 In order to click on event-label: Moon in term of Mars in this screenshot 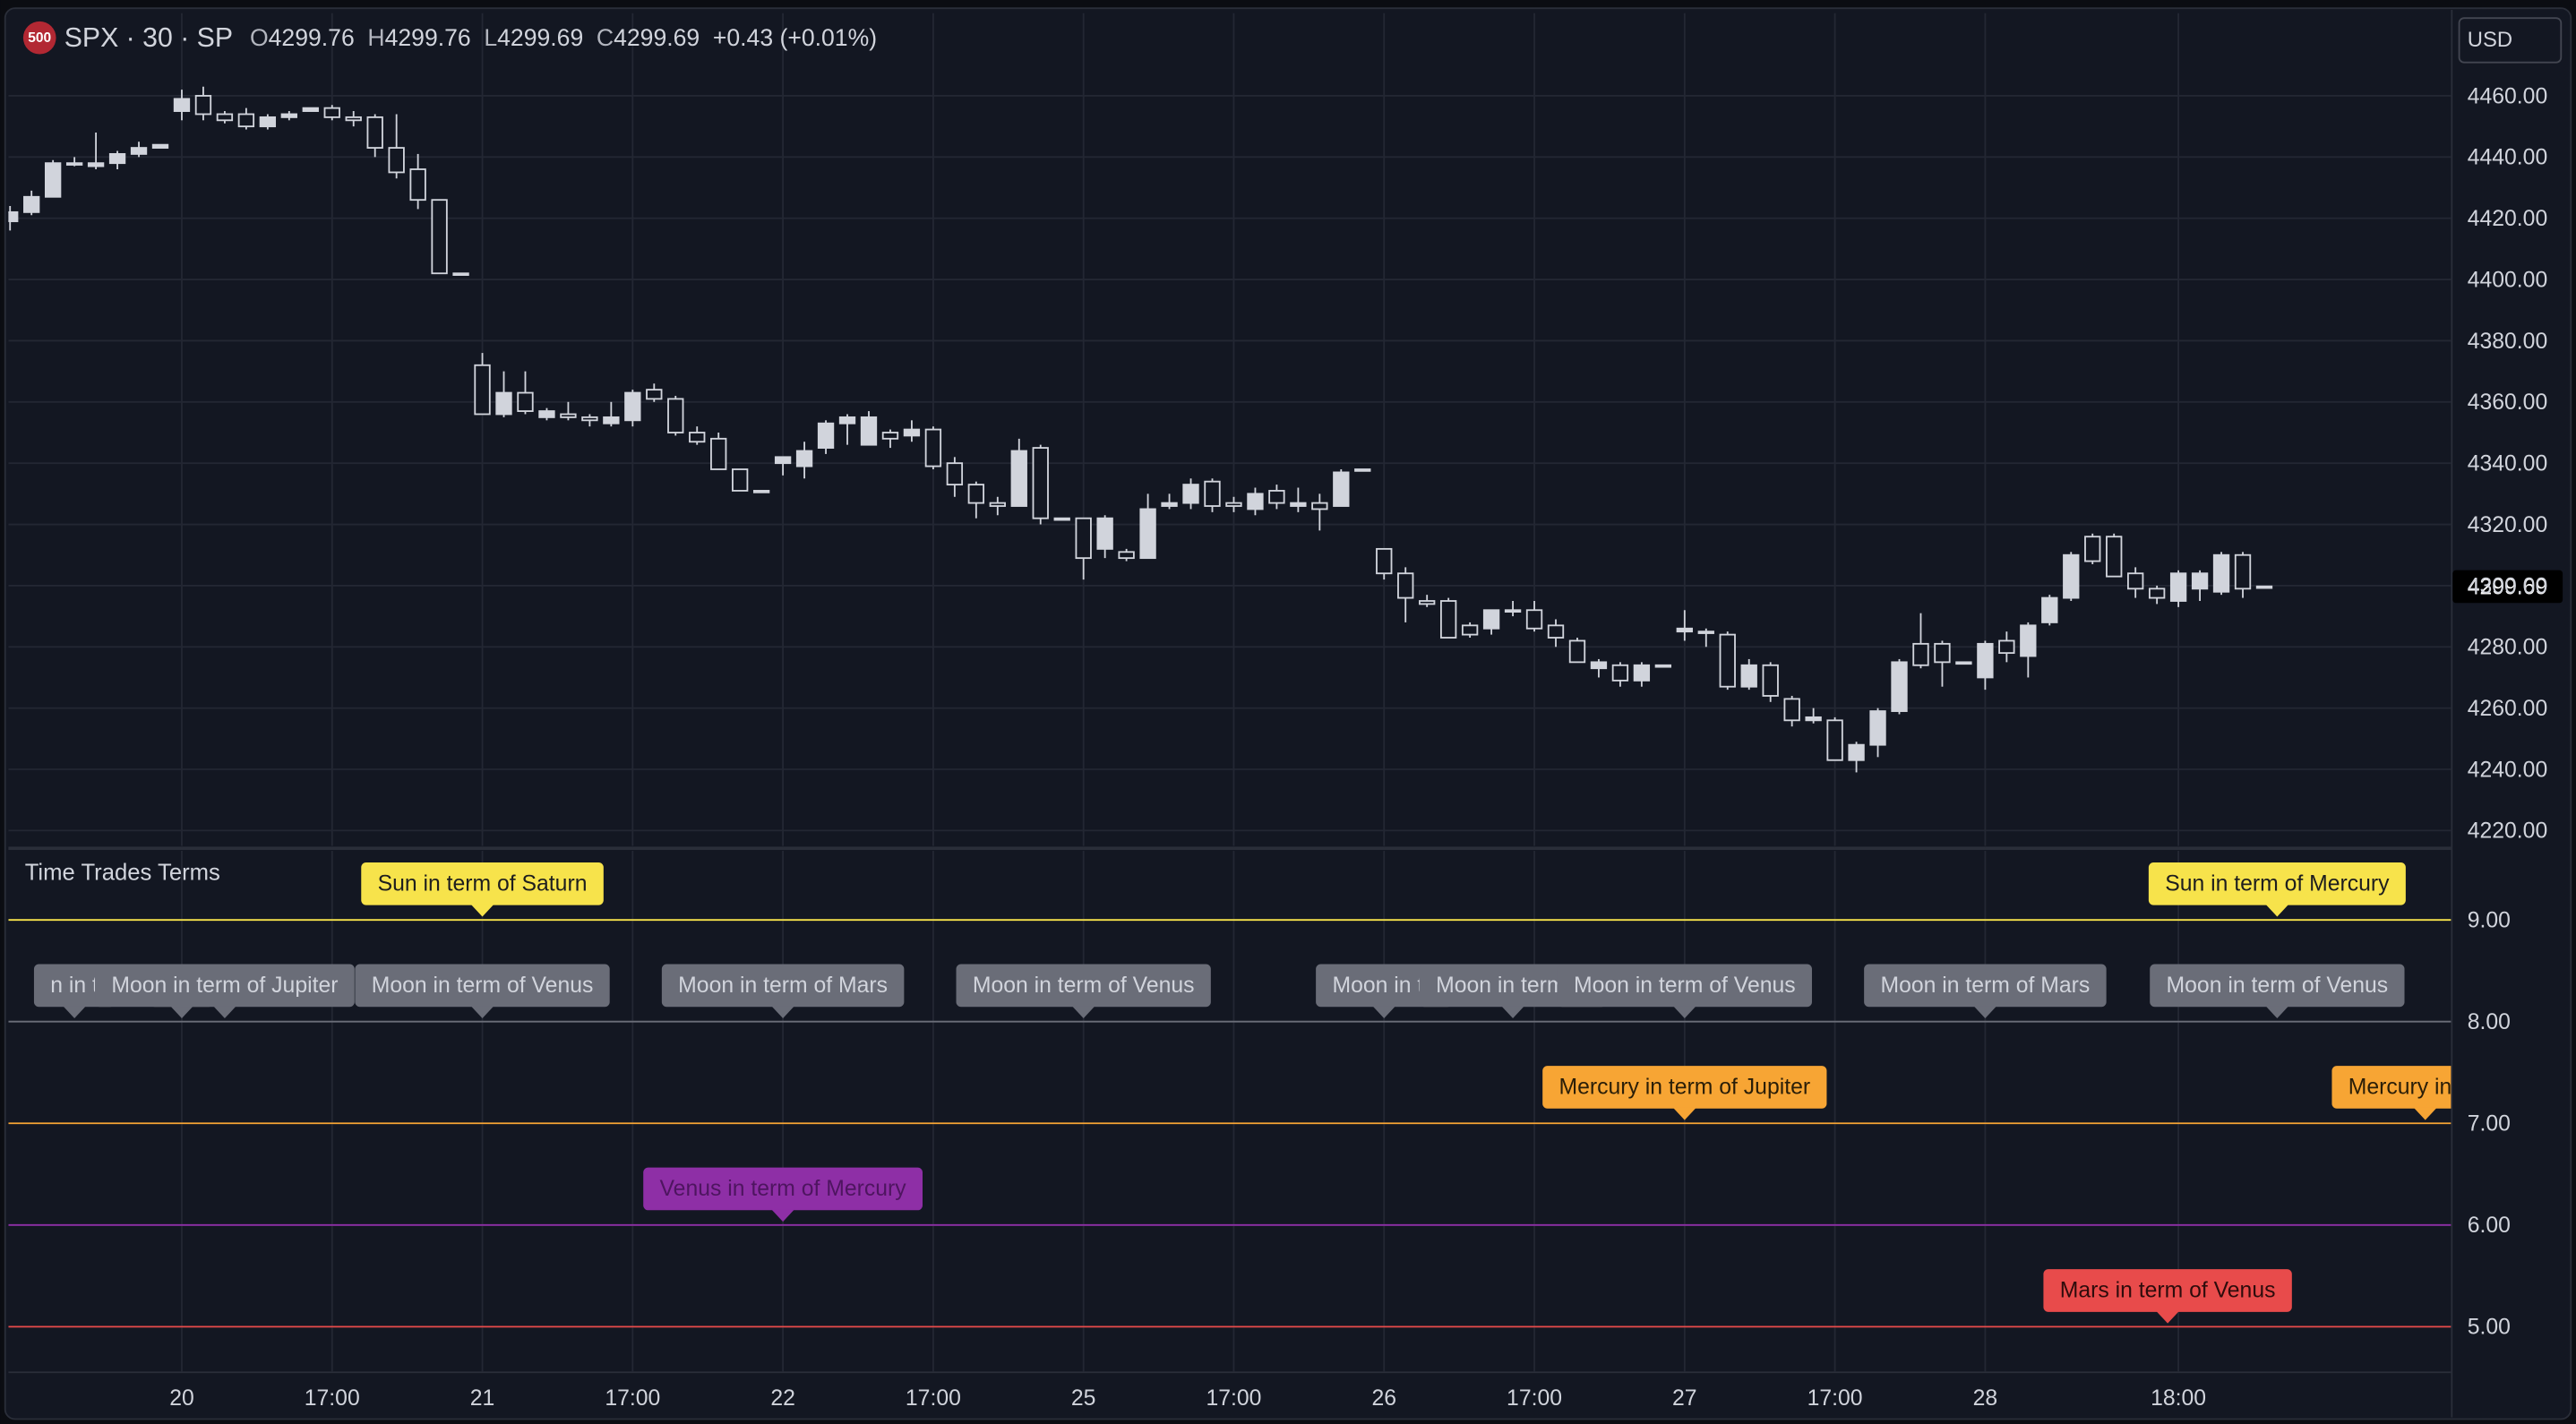, I will do `click(1985, 986)`.